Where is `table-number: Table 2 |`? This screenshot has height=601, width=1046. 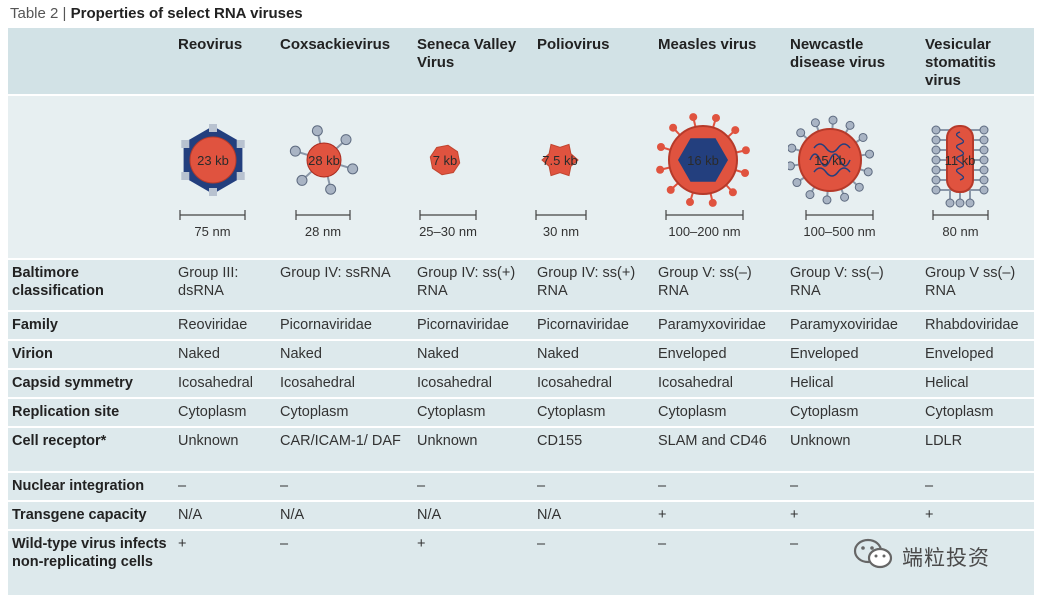
table-number: Table 2 | is located at coordinates (38, 13).